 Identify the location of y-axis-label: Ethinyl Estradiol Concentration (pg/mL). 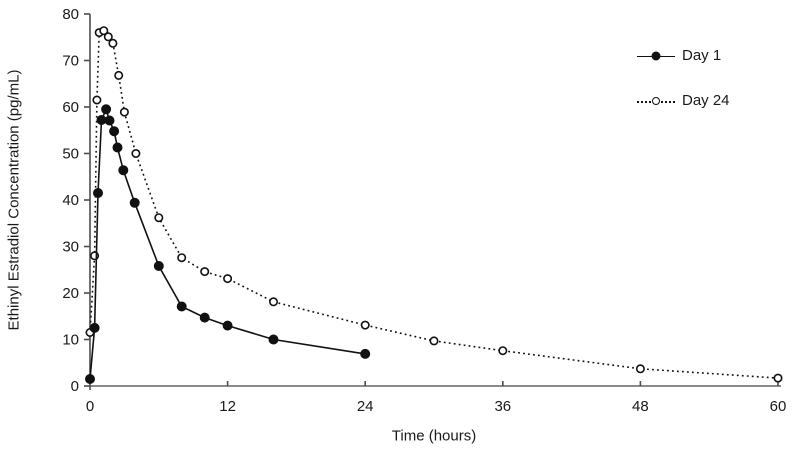
(14, 200).